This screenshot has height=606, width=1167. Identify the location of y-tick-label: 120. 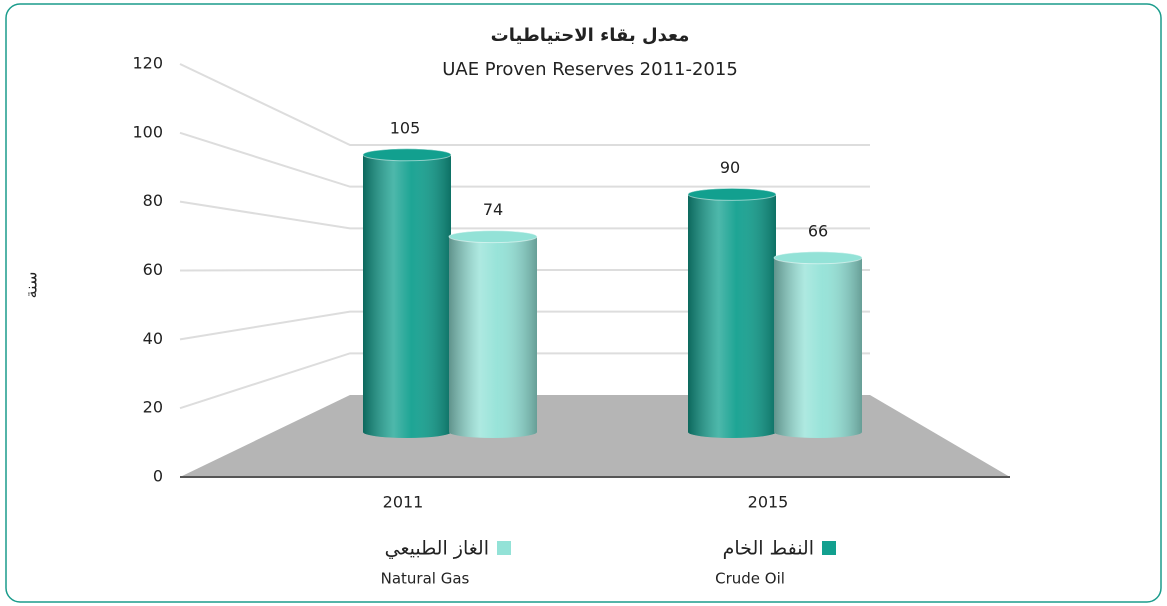
(147, 63).